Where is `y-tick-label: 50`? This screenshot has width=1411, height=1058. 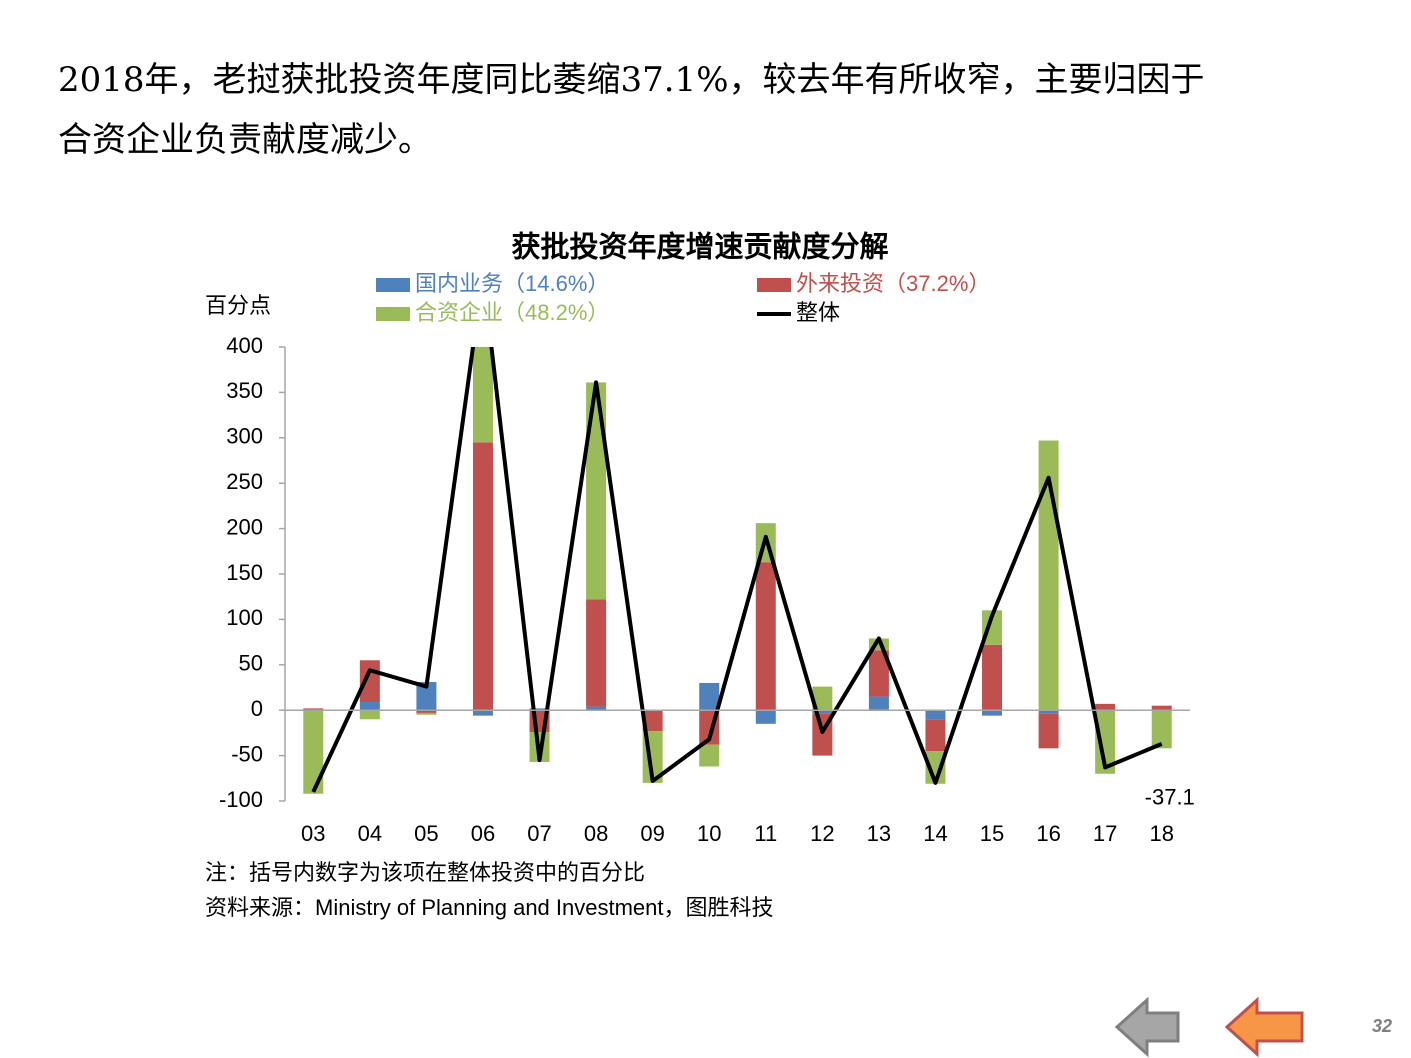 y-tick-label: 50 is located at coordinates (251, 663).